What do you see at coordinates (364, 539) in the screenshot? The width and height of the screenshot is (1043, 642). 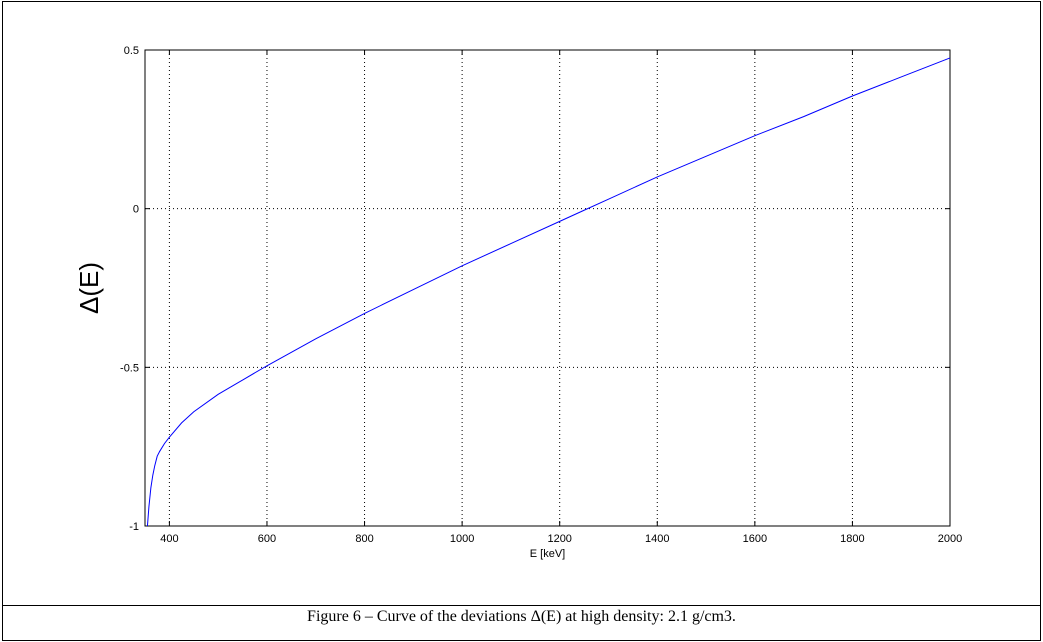 I see `x-tick-label: 800` at bounding box center [364, 539].